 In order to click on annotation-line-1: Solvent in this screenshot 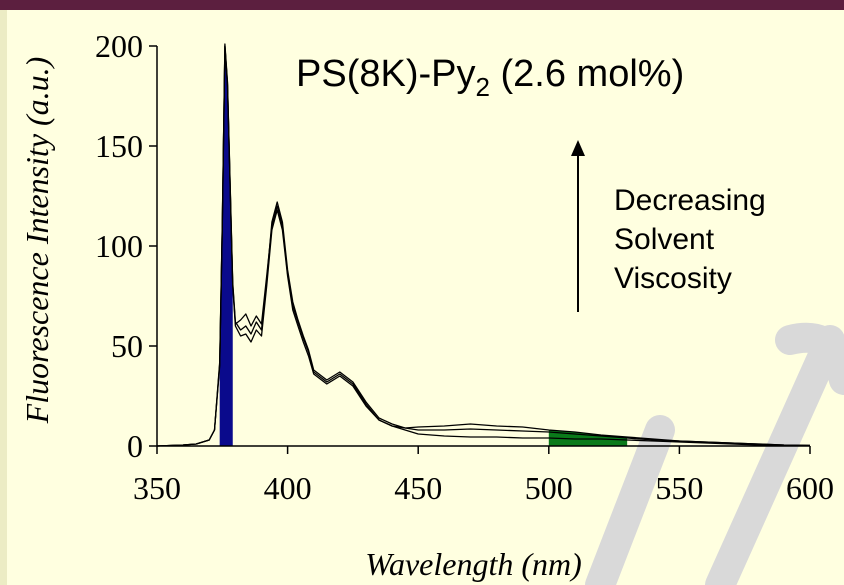, I will do `click(664, 239)`.